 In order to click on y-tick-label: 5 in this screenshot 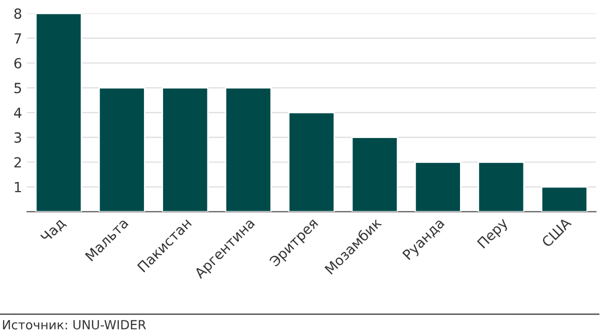, I will do `click(18, 88)`.